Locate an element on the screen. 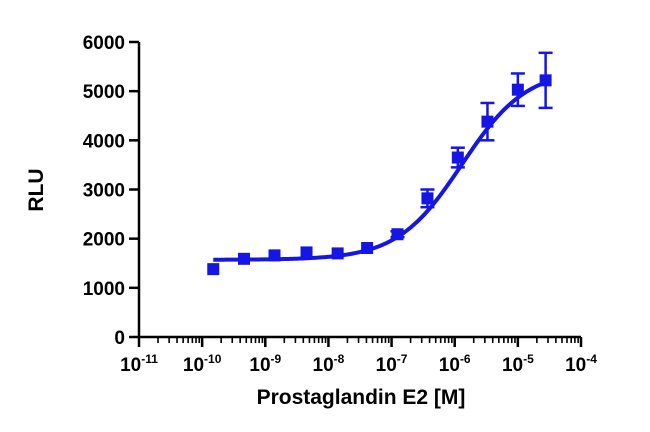  y-tick-label: 5000 is located at coordinates (104, 92).